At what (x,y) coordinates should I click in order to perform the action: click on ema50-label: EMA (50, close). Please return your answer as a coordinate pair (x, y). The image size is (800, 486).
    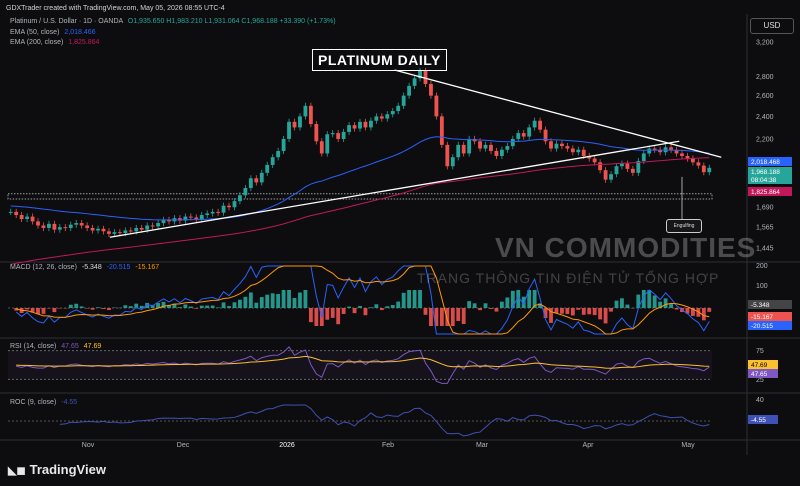
    Looking at the image, I should click on (35, 32).